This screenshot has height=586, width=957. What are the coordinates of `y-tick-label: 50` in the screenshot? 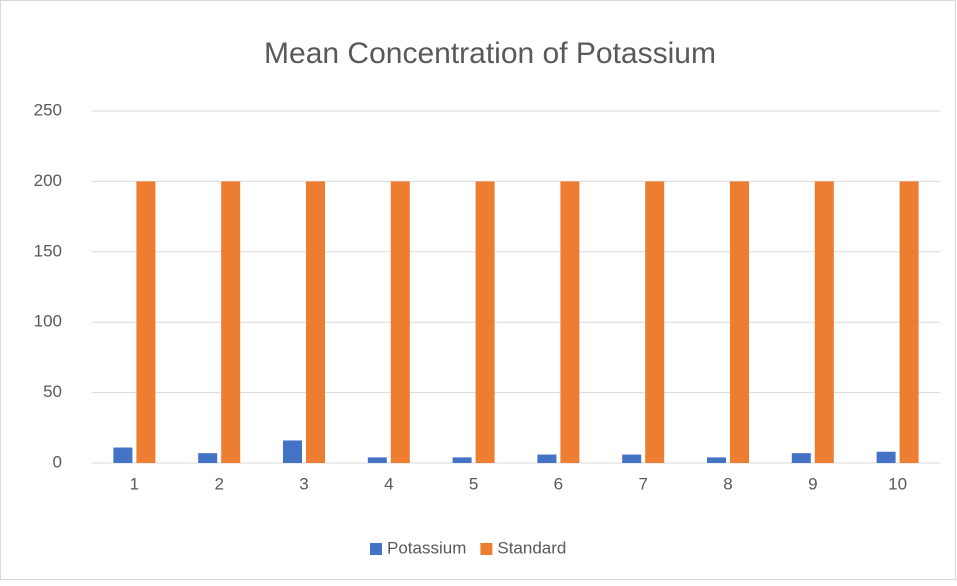 It's located at (52, 391).